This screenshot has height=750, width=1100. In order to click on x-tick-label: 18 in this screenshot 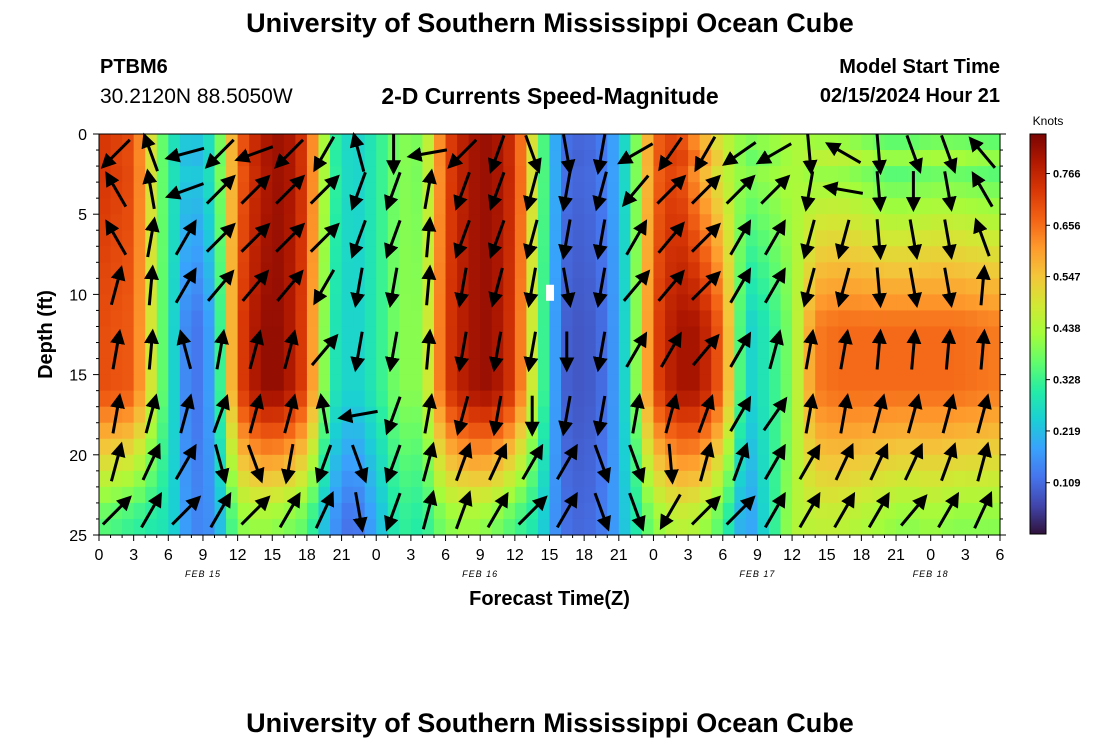, I will do `click(861, 555)`.